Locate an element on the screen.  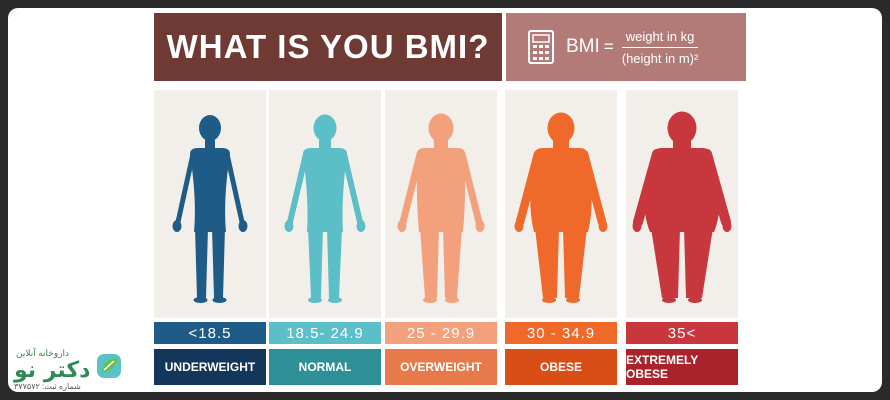
body-figure-obese is located at coordinates (561, 207).